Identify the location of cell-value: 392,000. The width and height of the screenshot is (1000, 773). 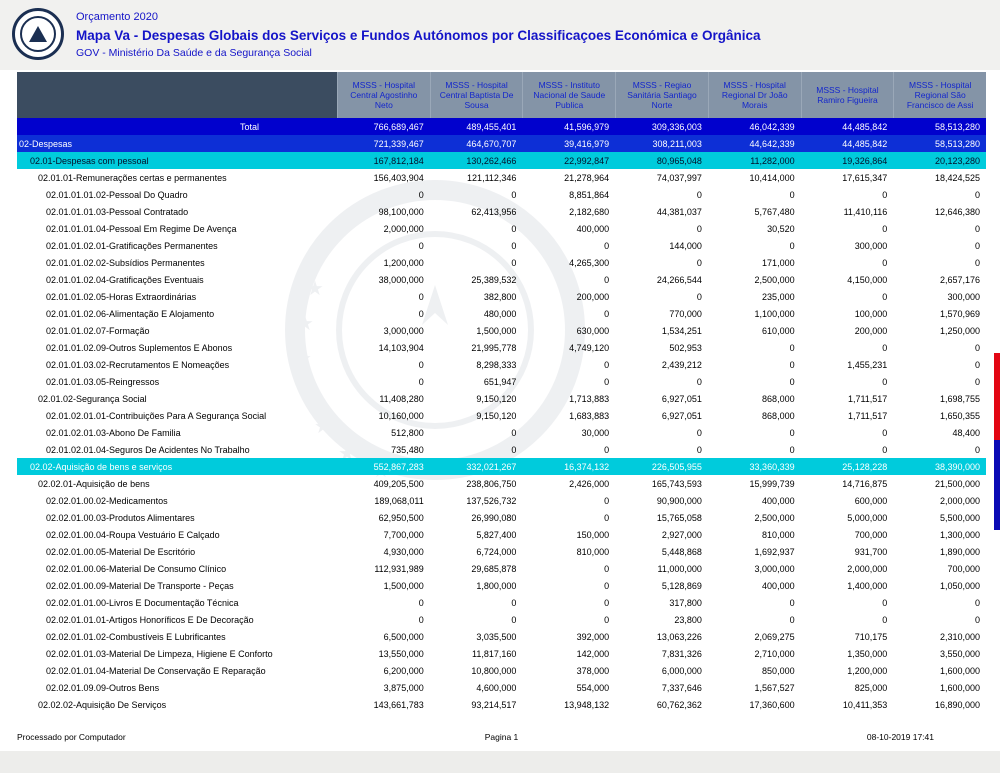
(593, 636).